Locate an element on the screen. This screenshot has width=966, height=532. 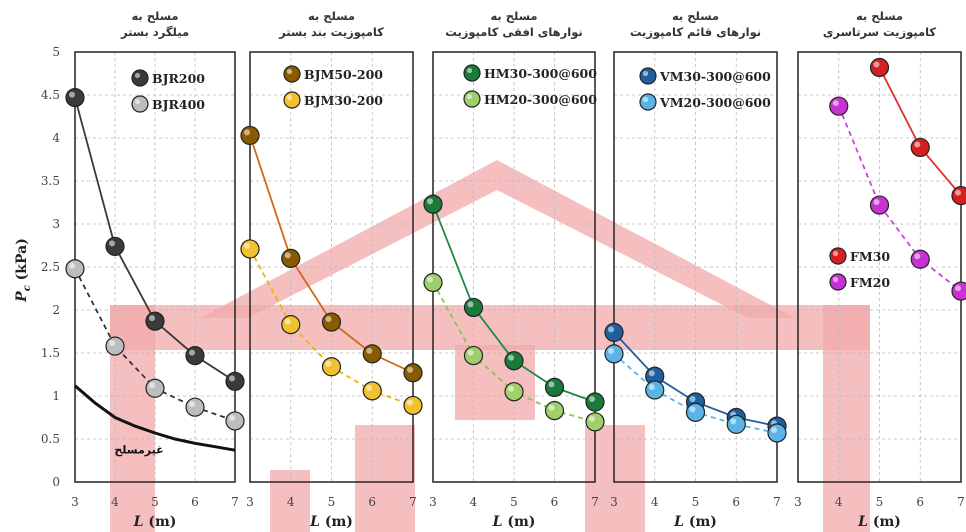
panel-title: میلگرد بستر is located at coordinates (154, 32).